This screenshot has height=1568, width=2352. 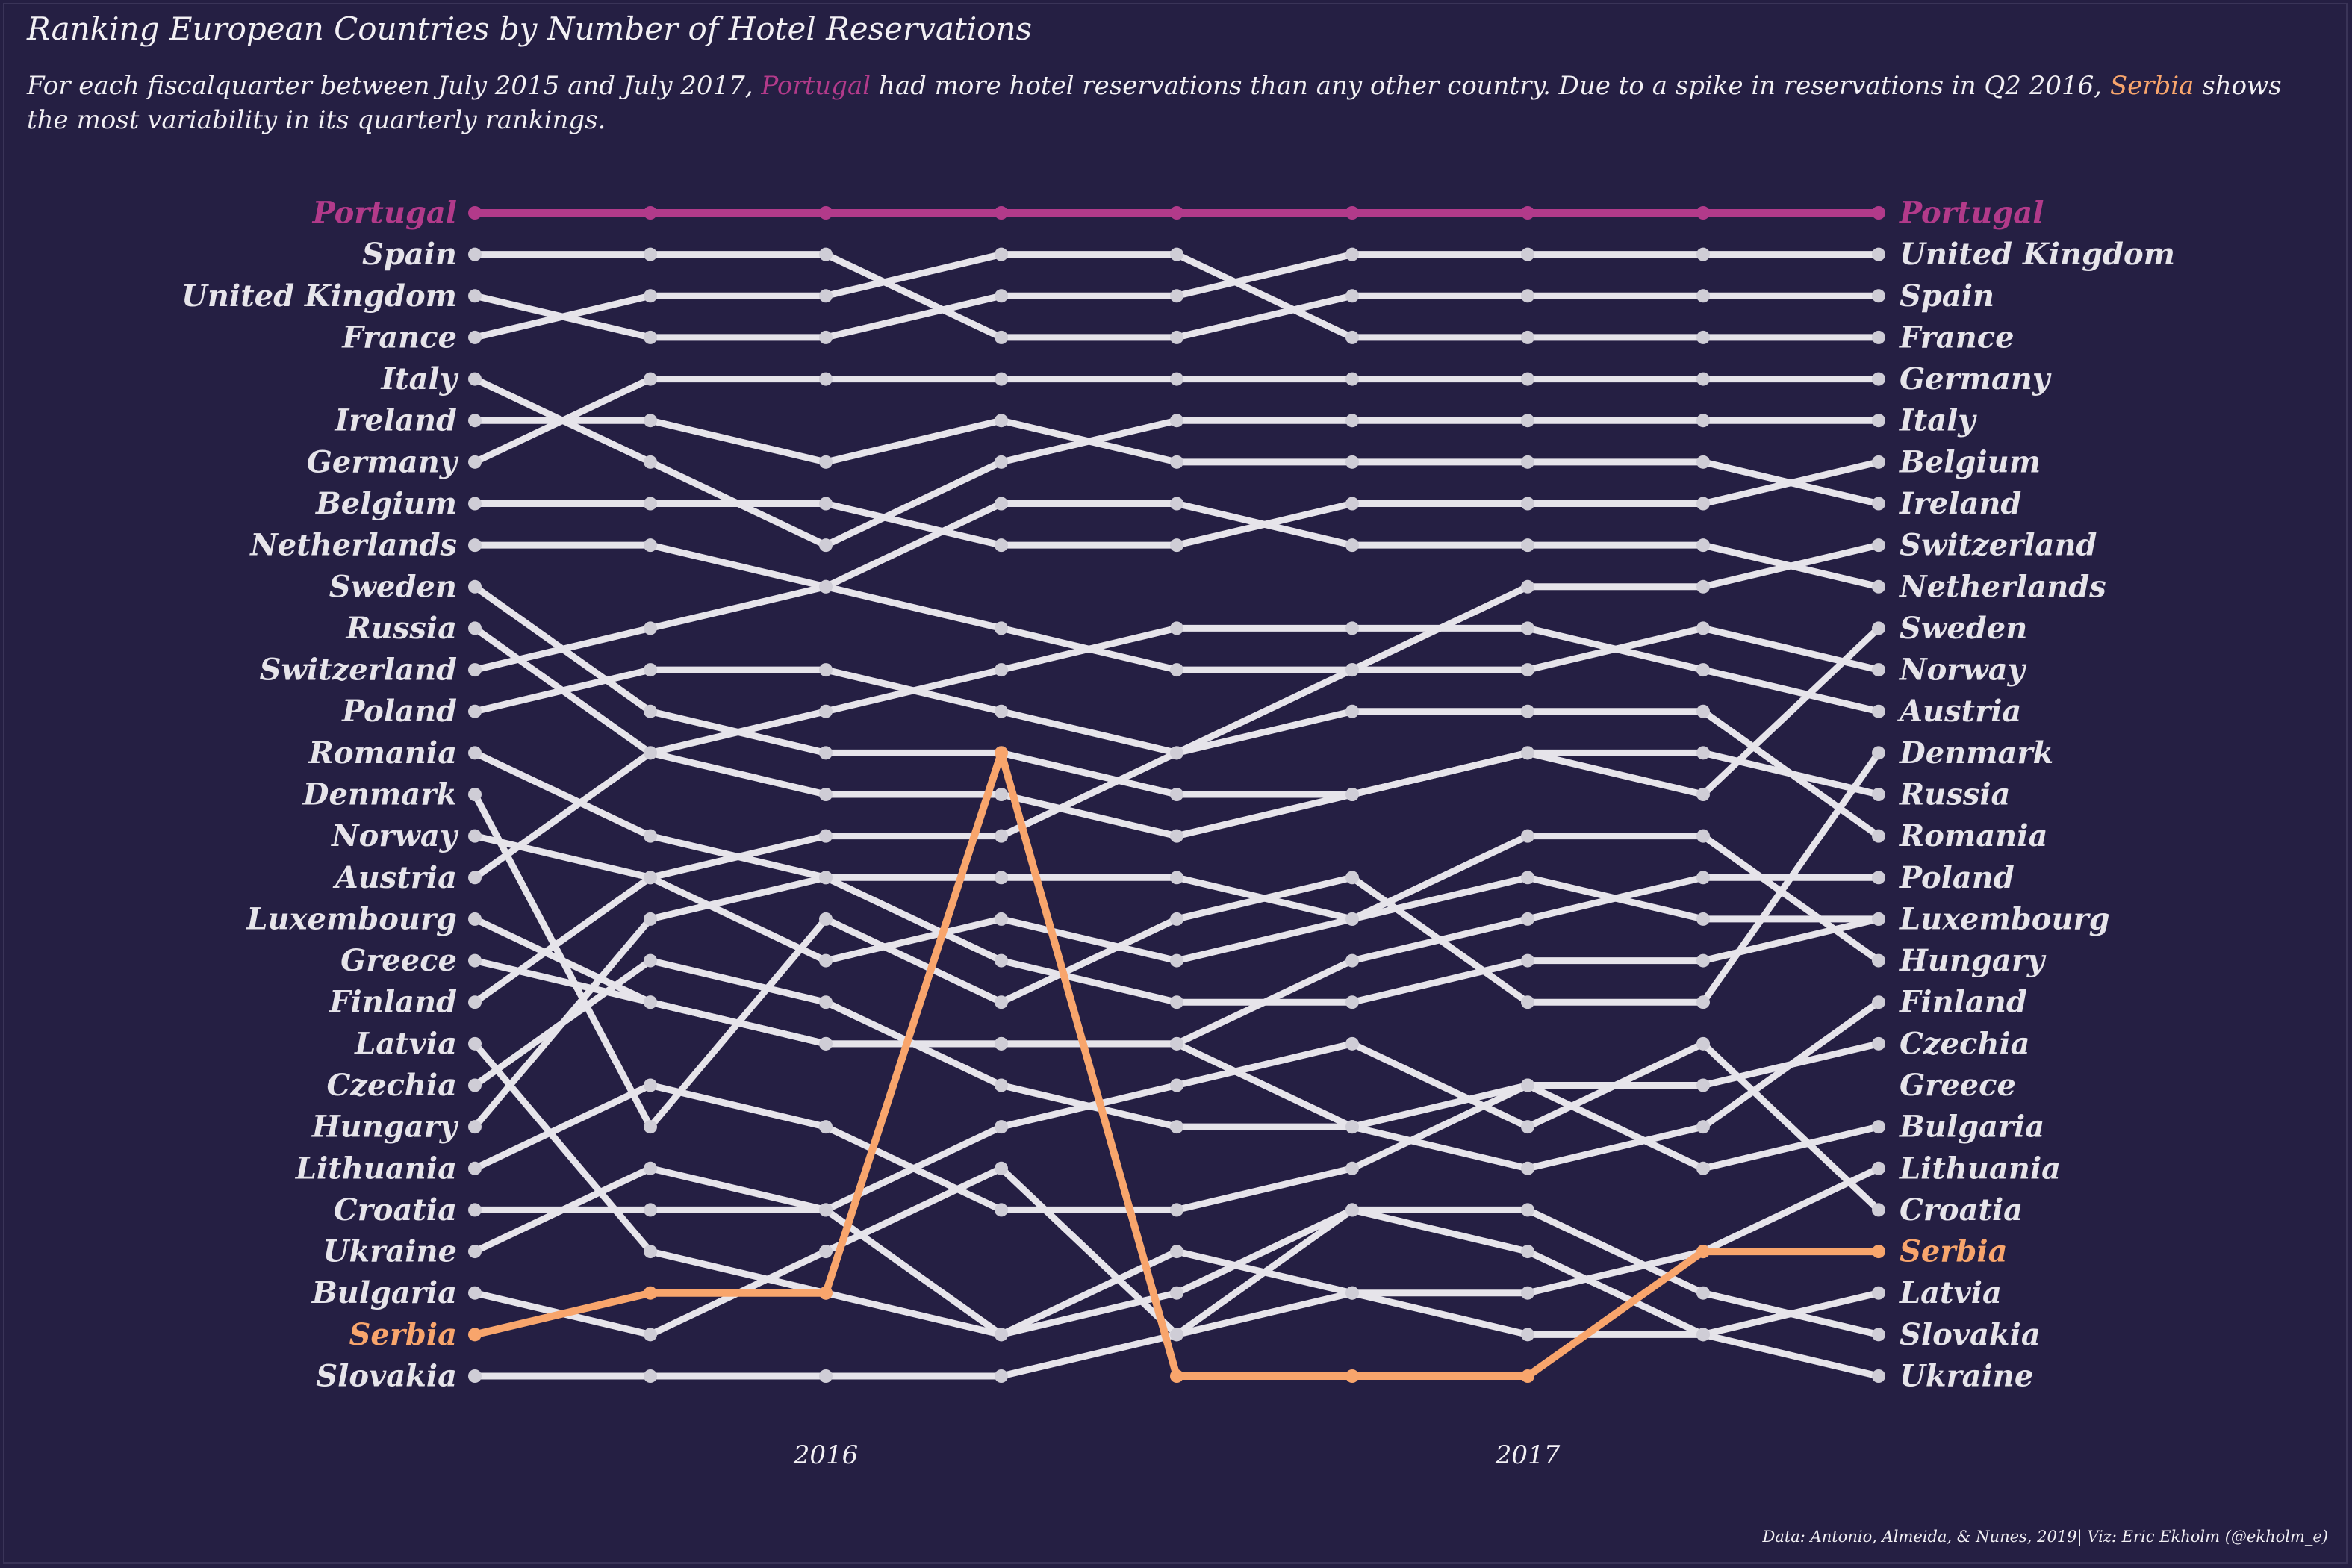 I want to click on data-point-finland-p3, so click(x=826, y=960).